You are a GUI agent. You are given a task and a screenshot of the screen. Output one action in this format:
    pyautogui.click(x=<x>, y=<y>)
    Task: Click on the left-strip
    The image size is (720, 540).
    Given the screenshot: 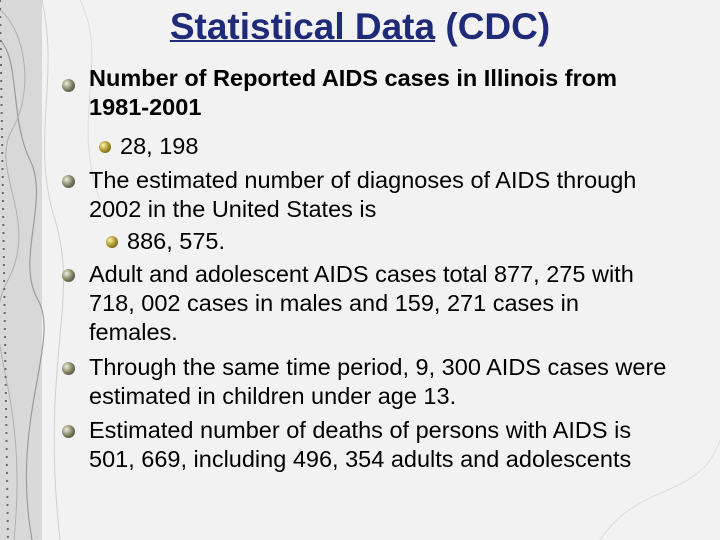 What is the action you would take?
    pyautogui.click(x=21, y=270)
    